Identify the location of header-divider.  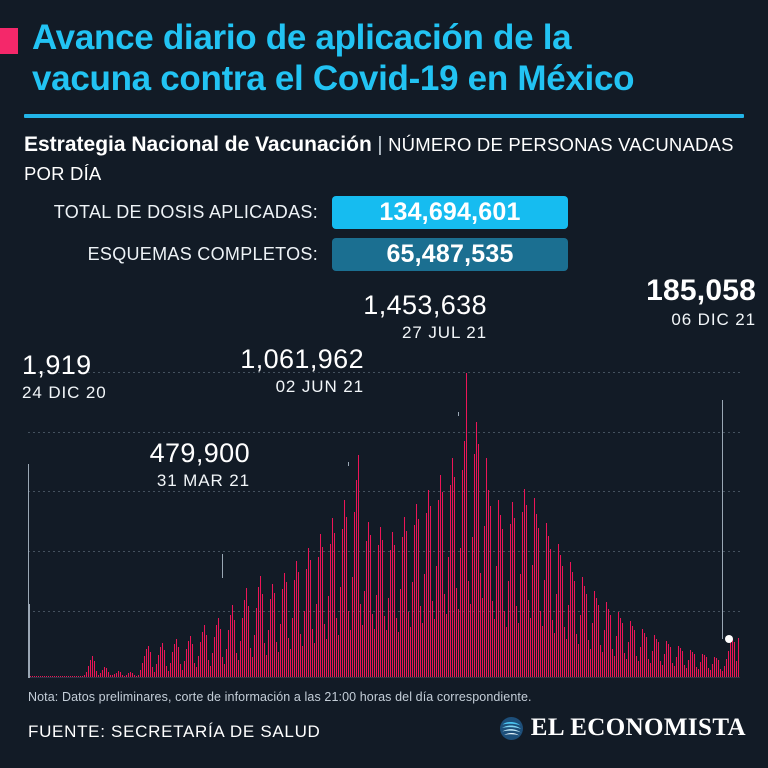
(384, 116).